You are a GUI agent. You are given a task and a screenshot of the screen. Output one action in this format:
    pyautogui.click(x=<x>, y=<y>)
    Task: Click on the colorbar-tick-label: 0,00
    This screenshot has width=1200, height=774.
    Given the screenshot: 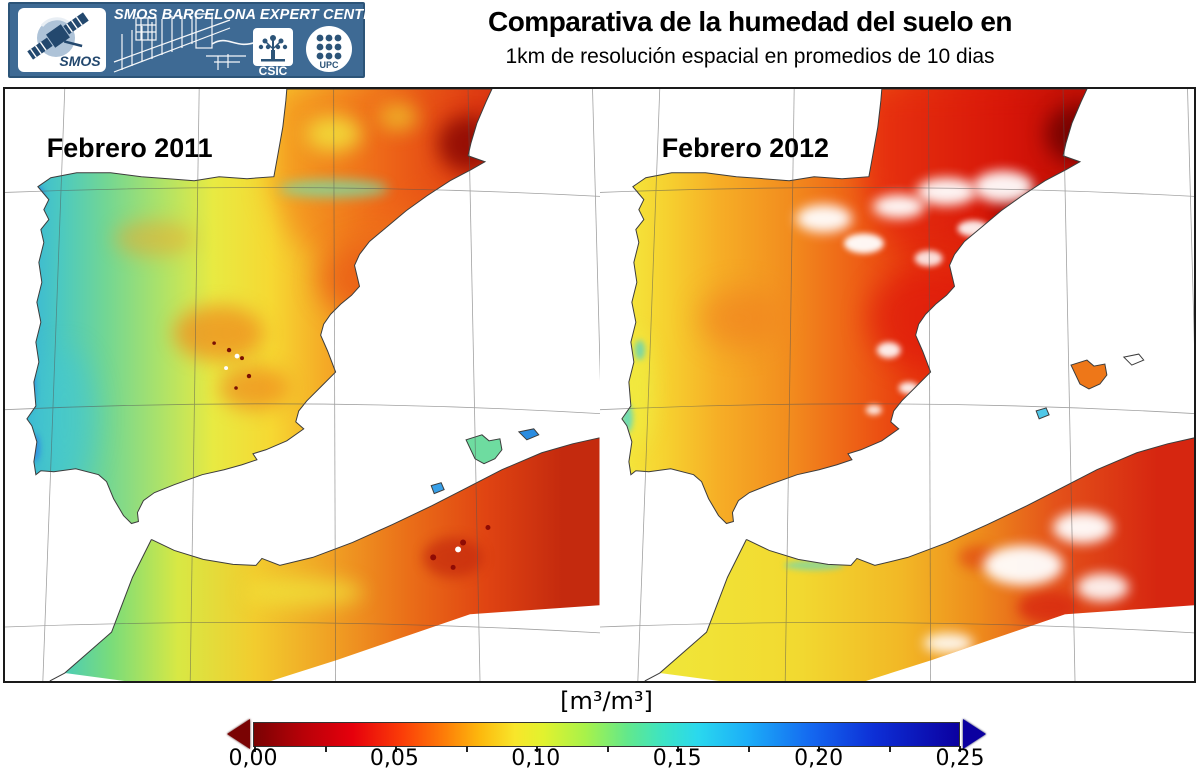 What is the action you would take?
    pyautogui.click(x=253, y=758)
    